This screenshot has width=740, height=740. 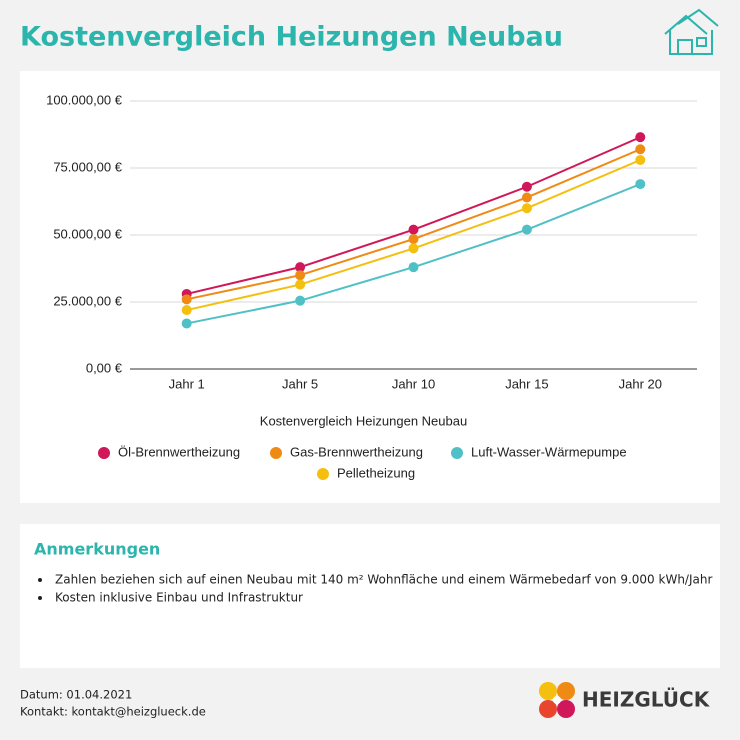 What do you see at coordinates (413, 383) in the screenshot?
I see `x-tick-label: Jahr 10` at bounding box center [413, 383].